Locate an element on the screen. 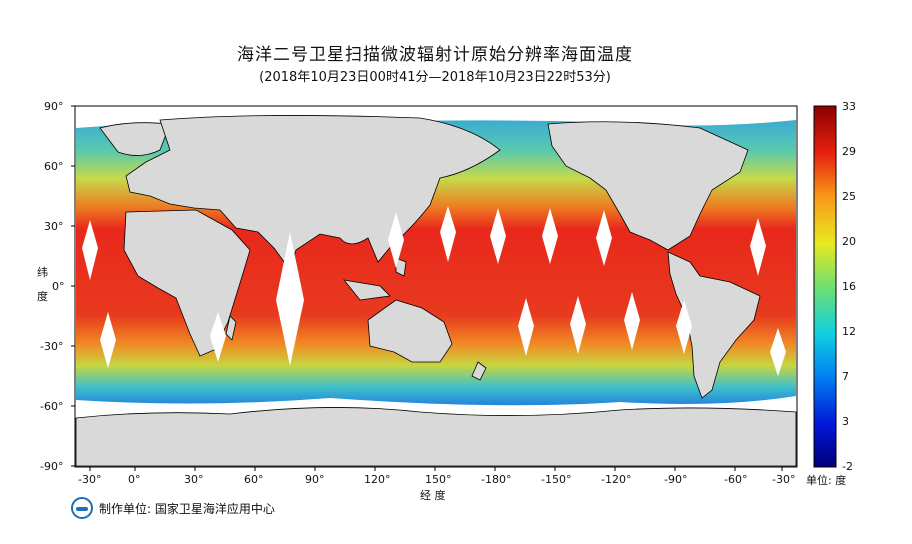 Image resolution: width=912 pixels, height=544 pixels. lat-tick: -30° is located at coordinates (51, 346).